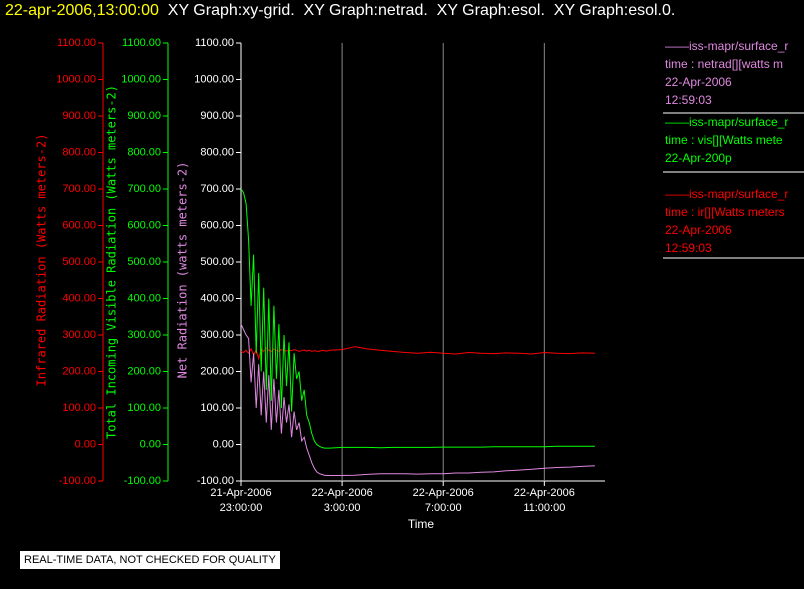 The width and height of the screenshot is (804, 589). Describe the element at coordinates (241, 500) in the screenshot. I see `x-tick-label: 21-Apr-2006 23:00:00` at that location.